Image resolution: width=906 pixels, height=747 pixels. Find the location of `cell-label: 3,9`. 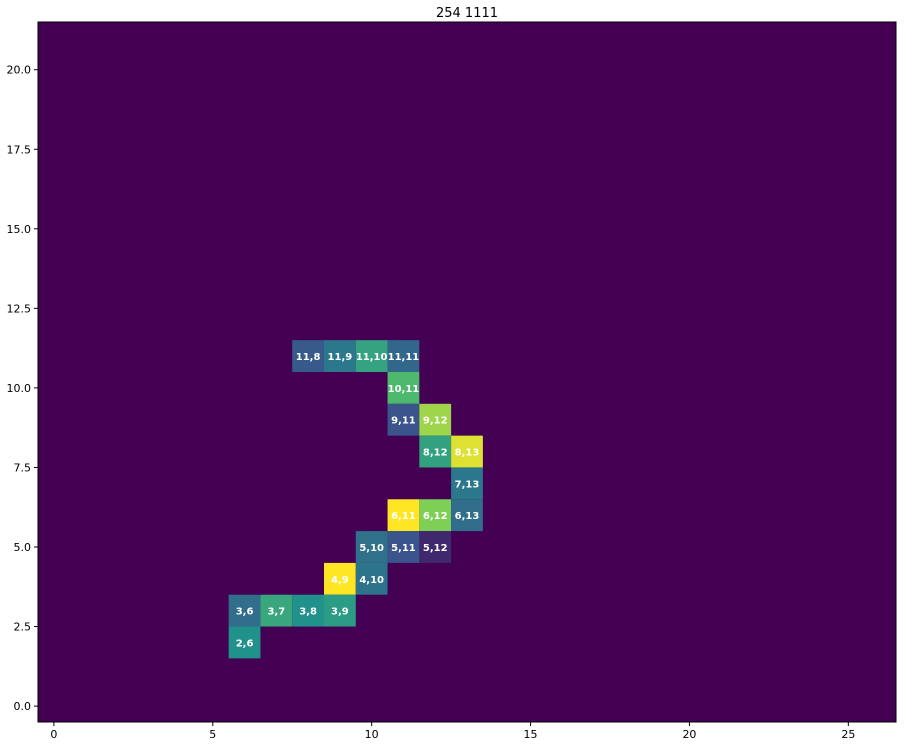

cell-label: 3,9 is located at coordinates (340, 612).